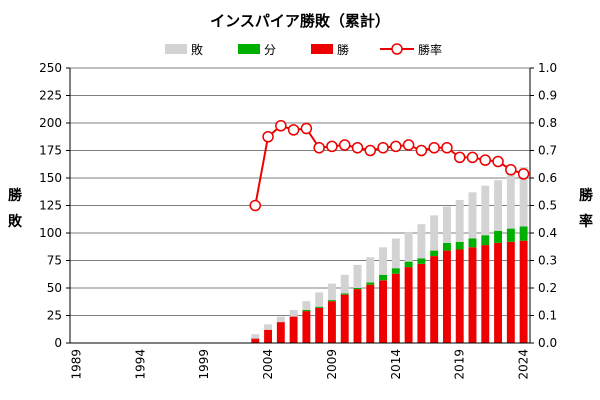 Image resolution: width=600 pixels, height=400 pixels. I want to click on bar-勝-2023, so click(510, 292).